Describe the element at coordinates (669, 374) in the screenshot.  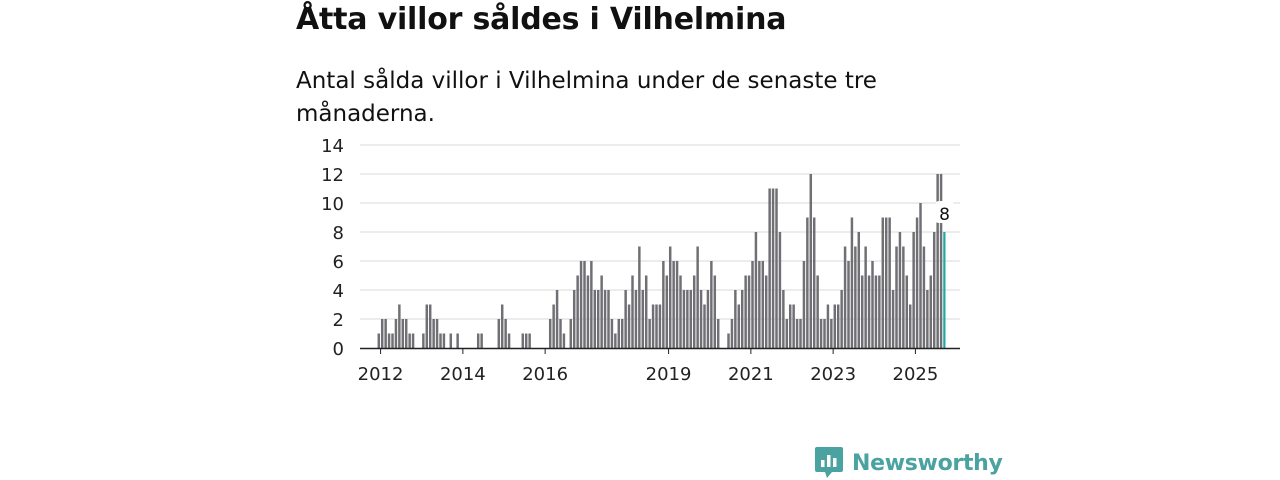
I see `x-tick-label: 2019` at that location.